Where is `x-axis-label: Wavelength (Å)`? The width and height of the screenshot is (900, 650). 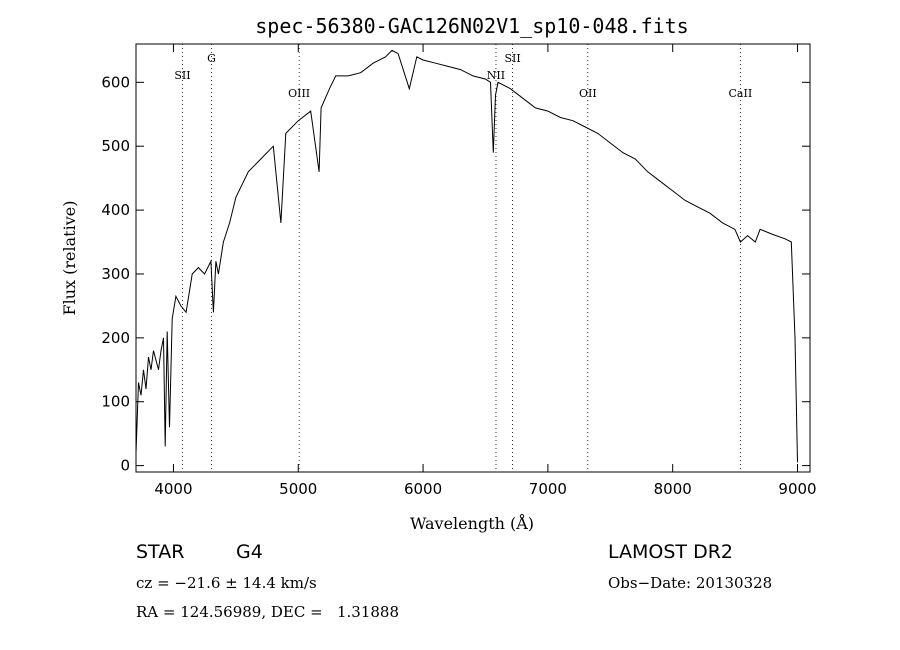
x-axis-label: Wavelength (Å) is located at coordinates (472, 523).